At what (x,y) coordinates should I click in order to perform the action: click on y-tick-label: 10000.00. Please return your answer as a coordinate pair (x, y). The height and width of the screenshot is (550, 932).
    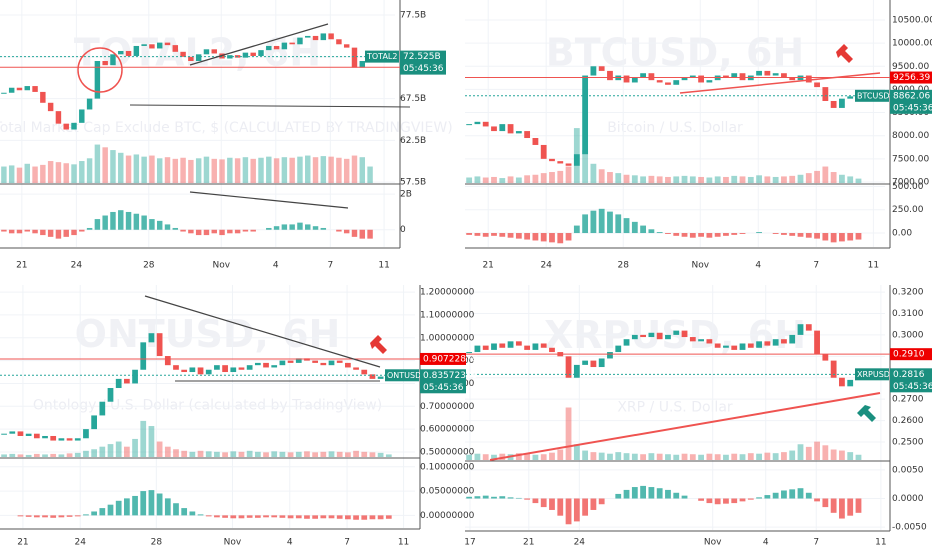
    Looking at the image, I should click on (912, 44).